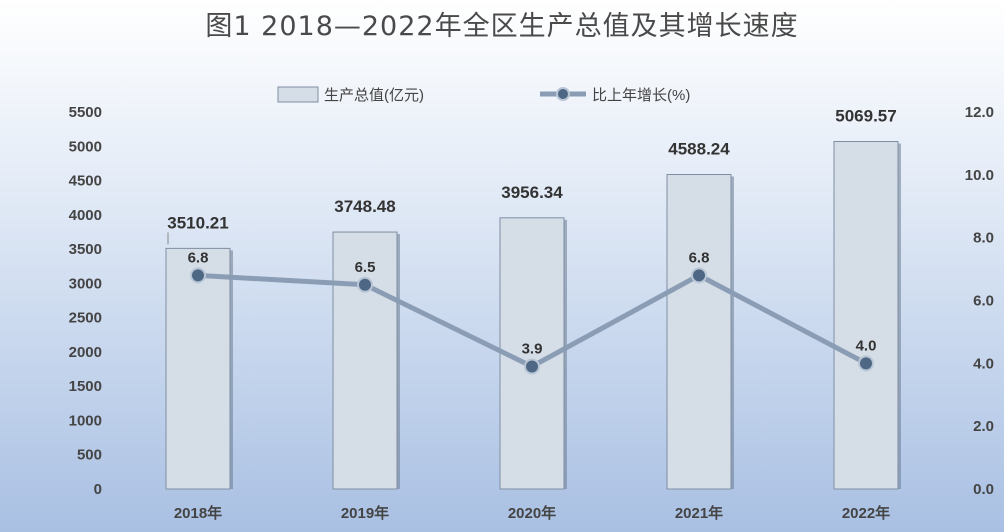 The image size is (1004, 532). I want to click on y-left-tick-label: 4500, so click(85, 181).